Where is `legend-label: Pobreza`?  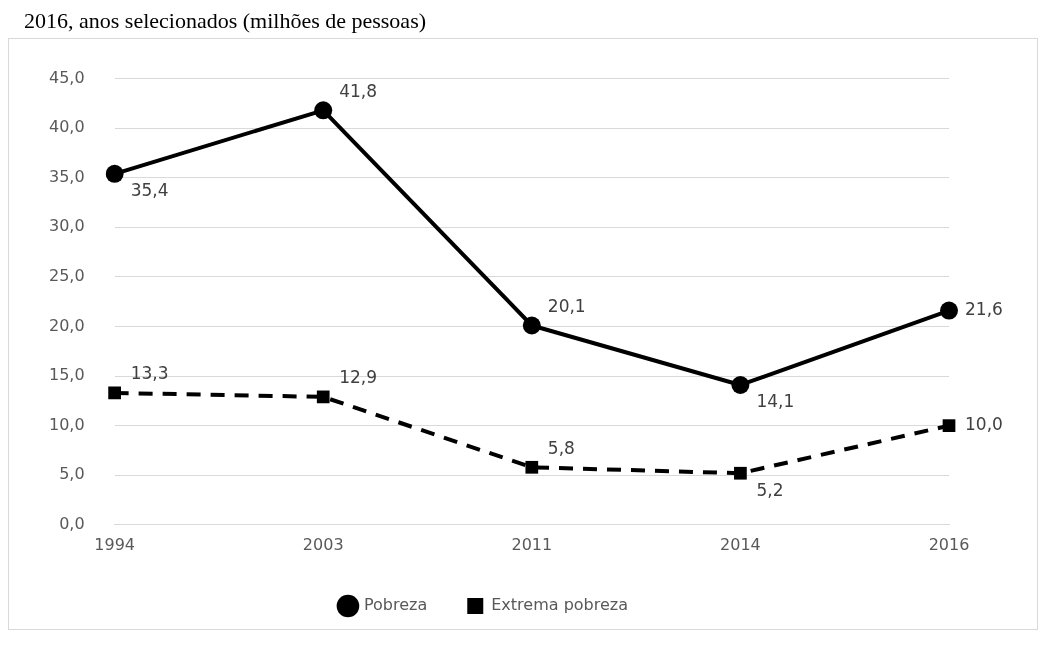
legend-label: Pobreza is located at coordinates (395, 605).